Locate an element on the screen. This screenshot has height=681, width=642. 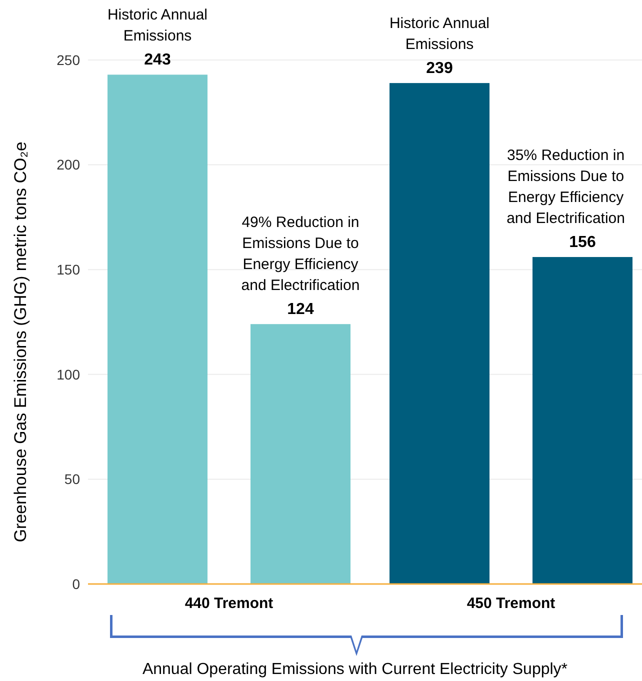
y-tick-label: 250 is located at coordinates (68, 60).